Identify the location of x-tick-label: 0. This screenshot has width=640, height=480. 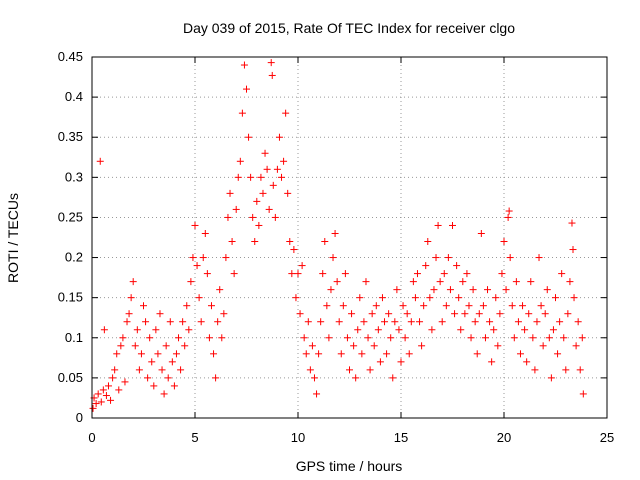
(91, 437).